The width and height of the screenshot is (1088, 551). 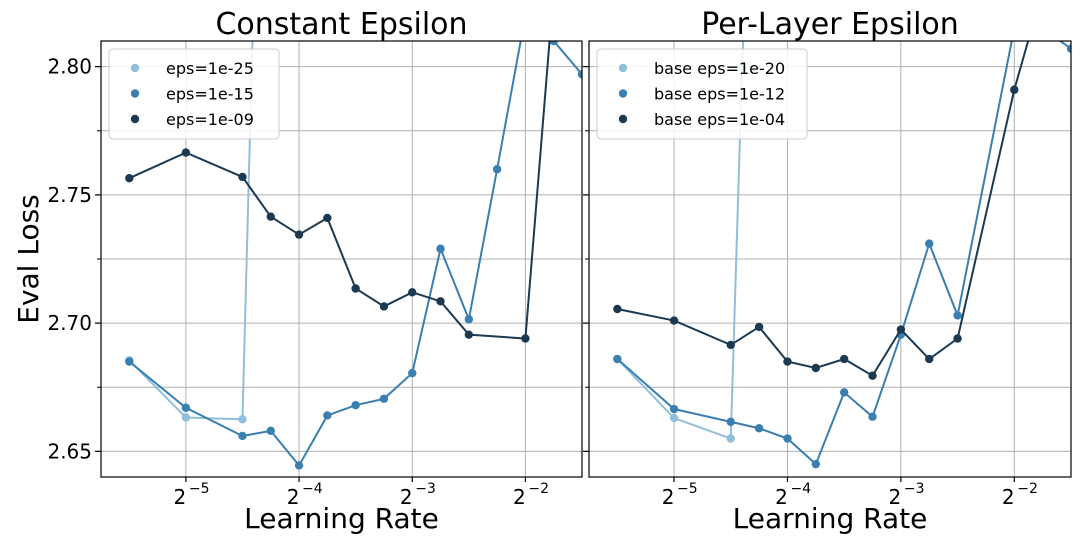 What do you see at coordinates (210, 68) in the screenshot?
I see `legend-label: eps=1e-25` at bounding box center [210, 68].